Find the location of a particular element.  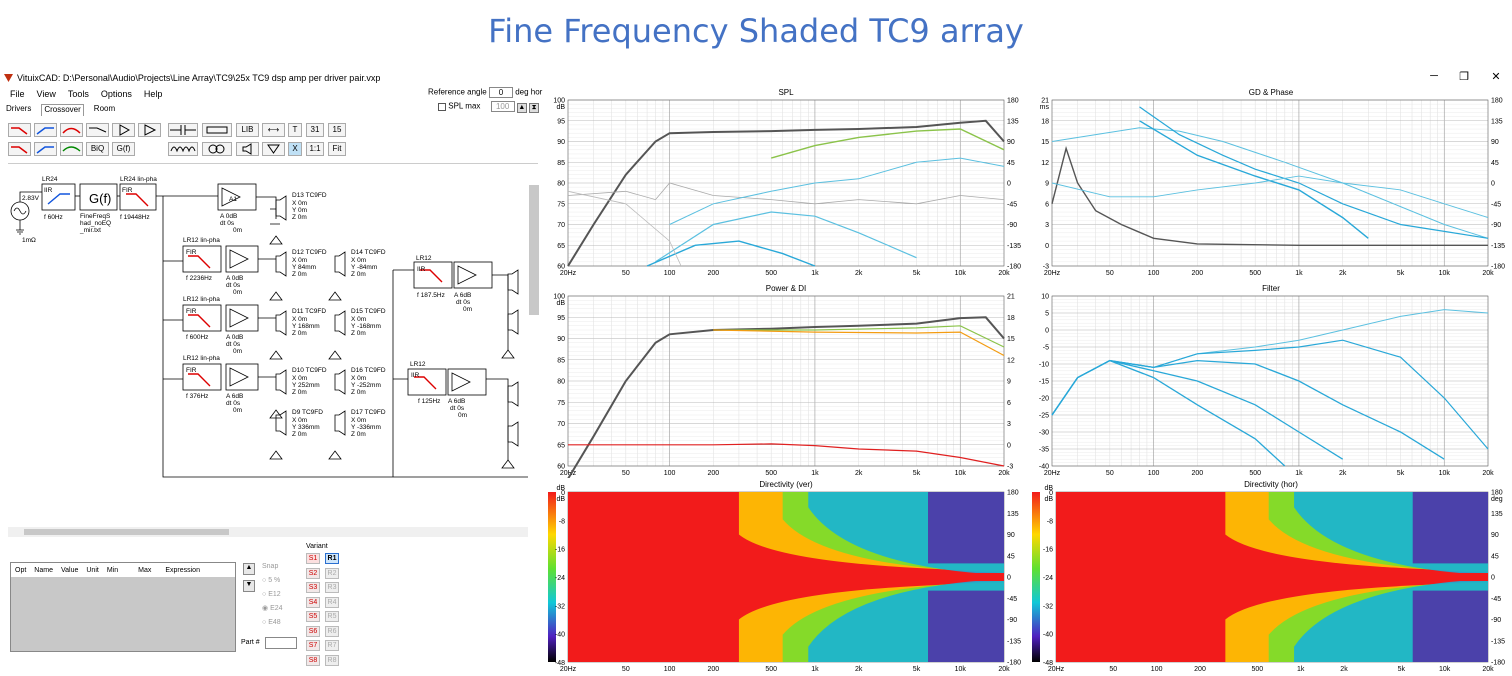

variant-s4-button: S4 is located at coordinates (313, 602).